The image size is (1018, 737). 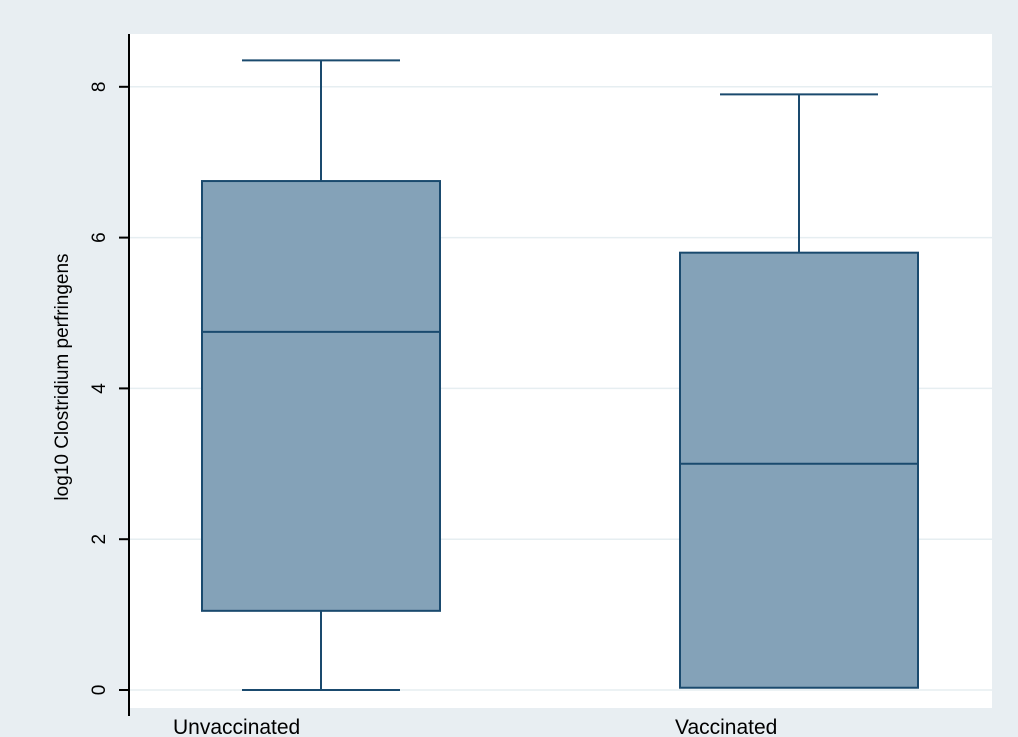 I want to click on x-axis-categories: Unvaccinated Vaccinated, so click(x=475, y=726).